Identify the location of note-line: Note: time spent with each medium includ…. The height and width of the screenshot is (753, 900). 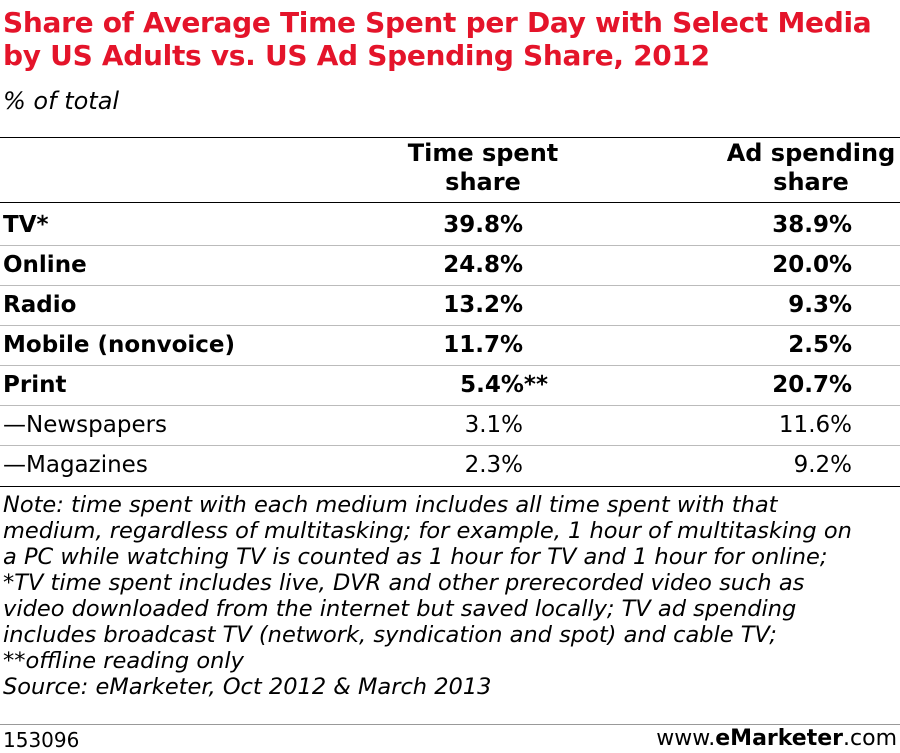
(390, 505).